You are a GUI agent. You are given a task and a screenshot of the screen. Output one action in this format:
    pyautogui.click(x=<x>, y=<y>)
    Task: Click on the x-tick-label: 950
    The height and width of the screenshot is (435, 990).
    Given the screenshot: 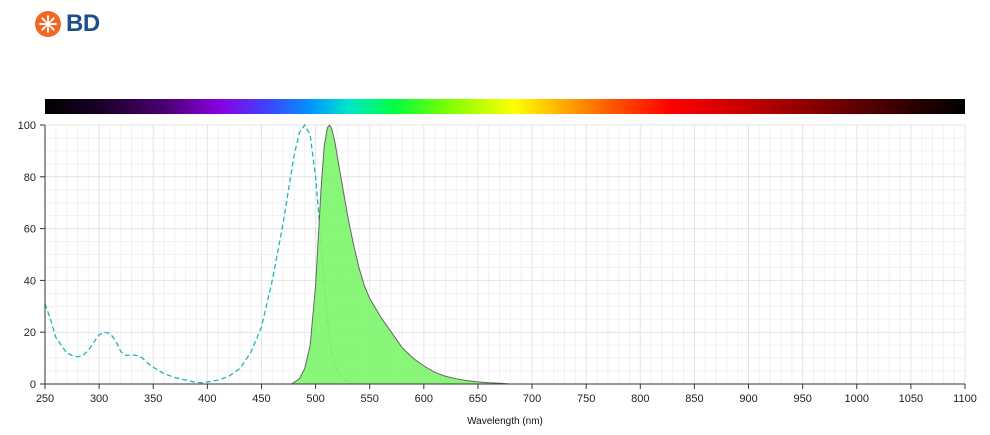 What is the action you would take?
    pyautogui.click(x=802, y=399)
    